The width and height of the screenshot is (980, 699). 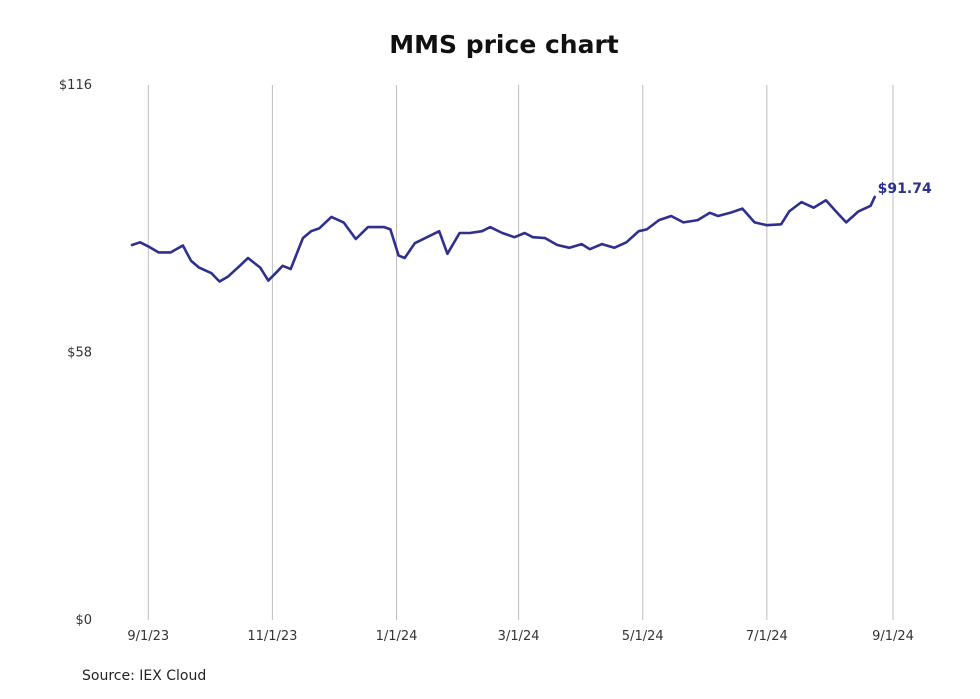 What do you see at coordinates (504, 44) in the screenshot?
I see `chart-title: MMS price chart` at bounding box center [504, 44].